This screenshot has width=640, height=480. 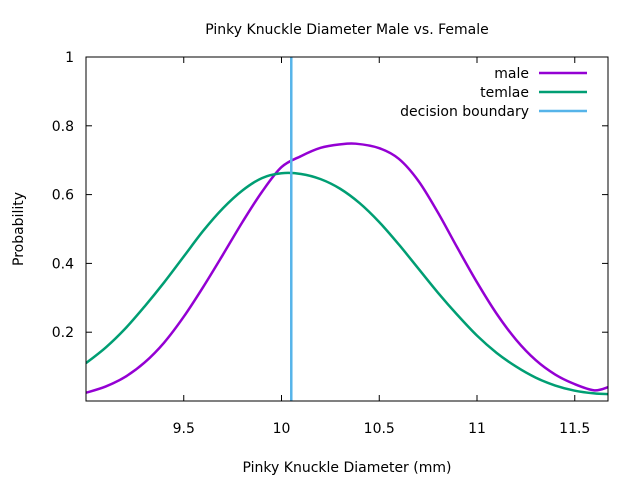 I want to click on legend-label-temlae: temlae, so click(x=504, y=93).